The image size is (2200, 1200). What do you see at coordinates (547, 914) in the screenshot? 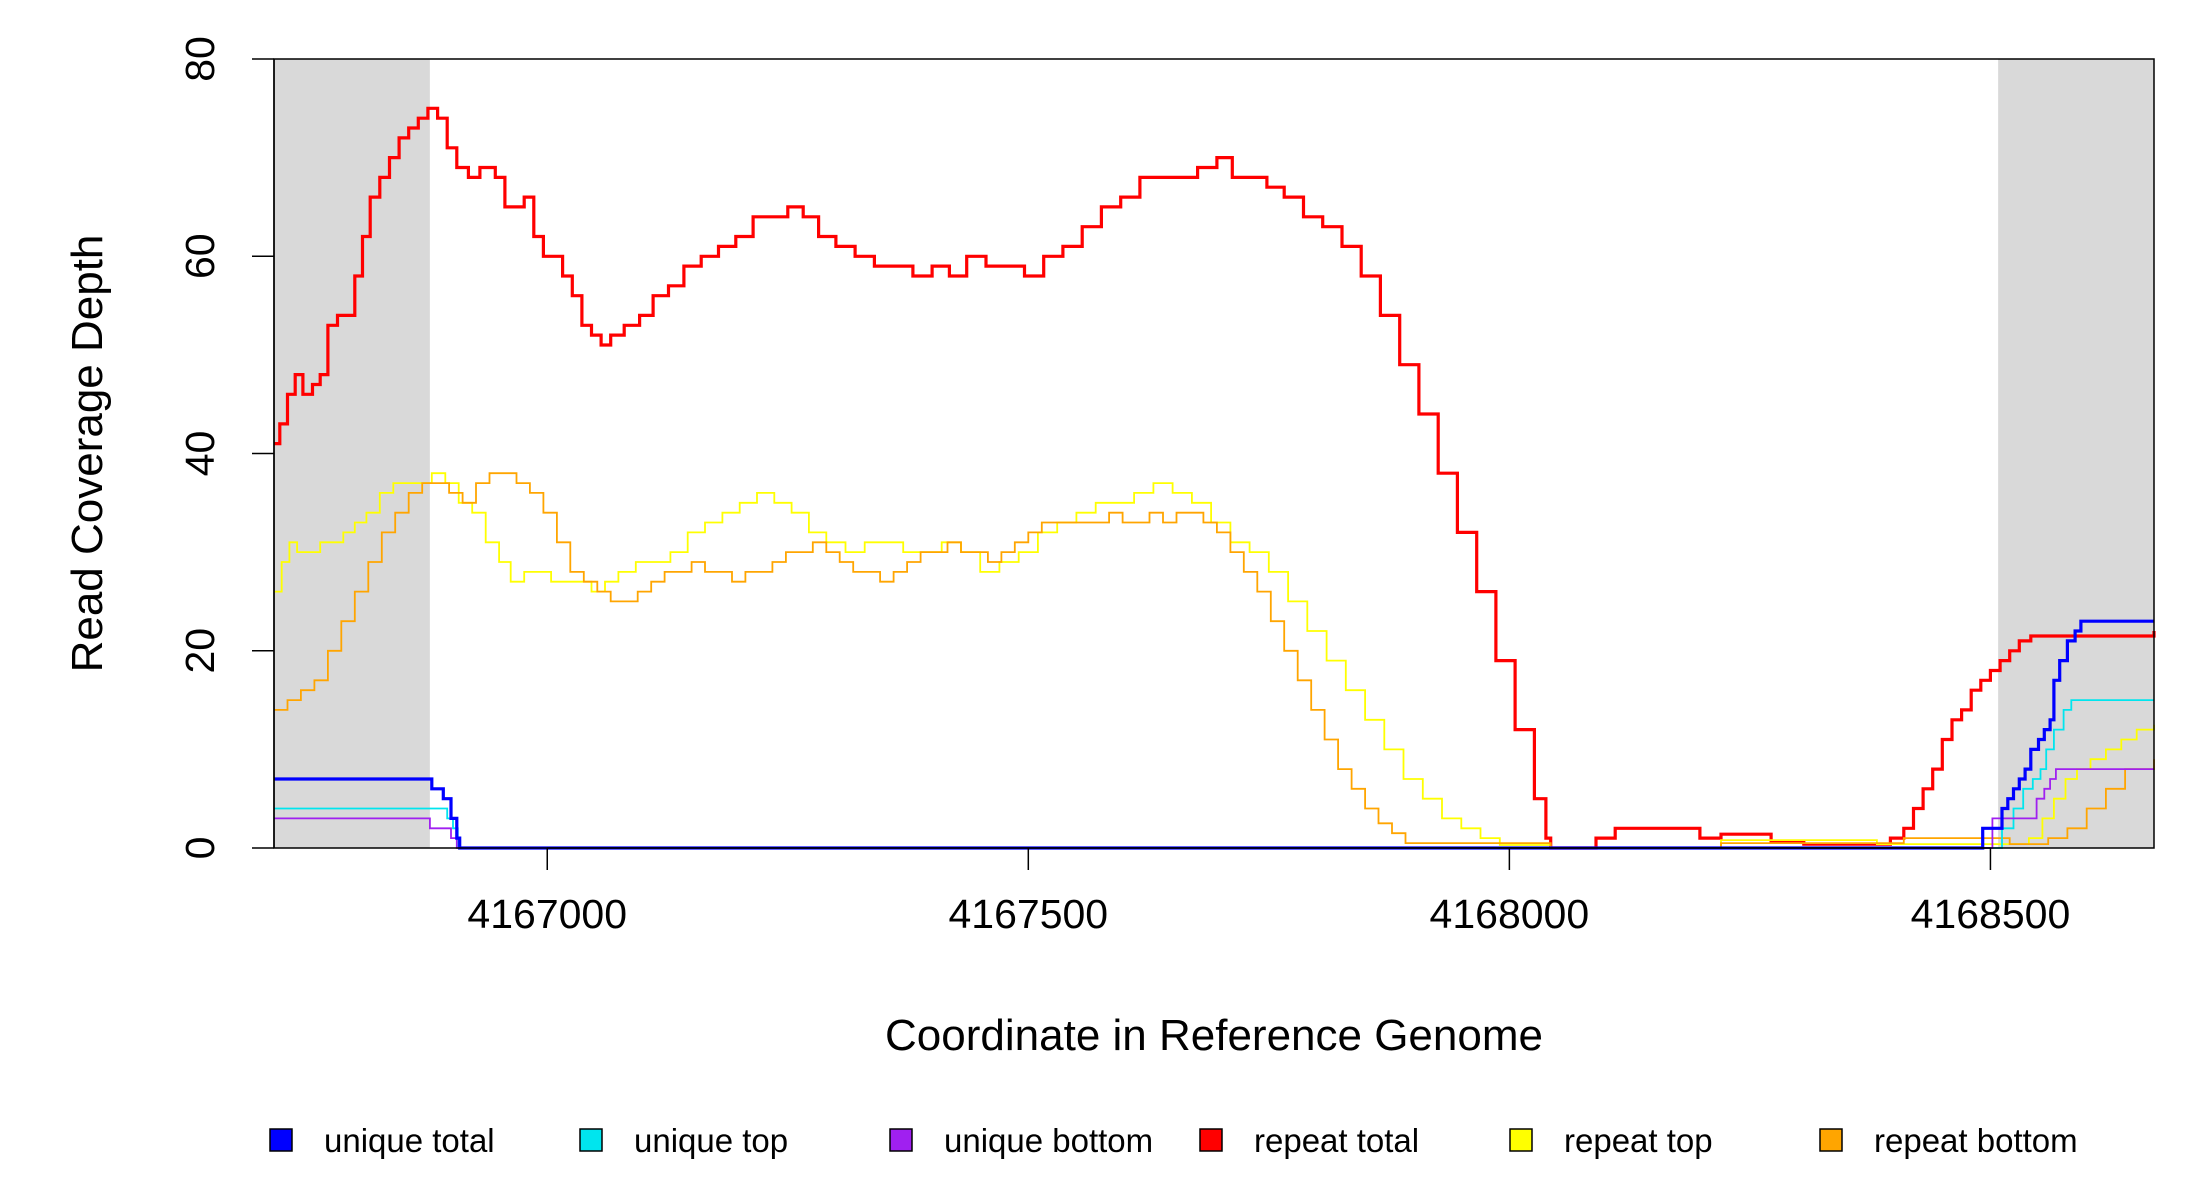
I see `x-tick-label: 4167000` at bounding box center [547, 914].